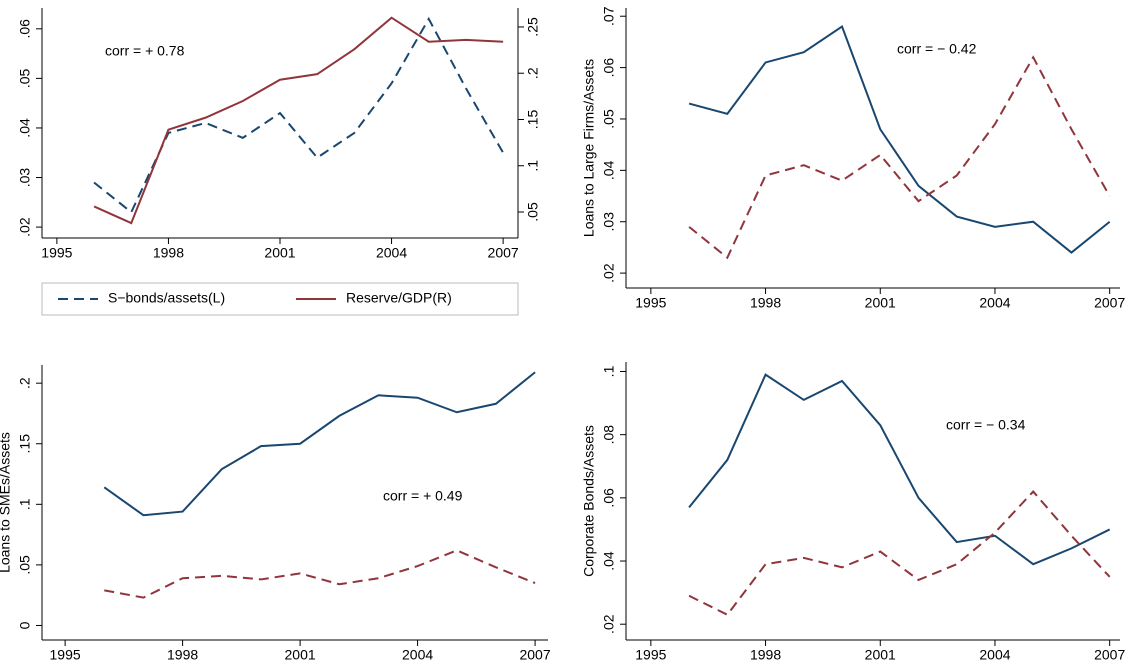 This screenshot has height=668, width=1141. What do you see at coordinates (986, 425) in the screenshot?
I see `annotation: corr = − 0.34` at bounding box center [986, 425].